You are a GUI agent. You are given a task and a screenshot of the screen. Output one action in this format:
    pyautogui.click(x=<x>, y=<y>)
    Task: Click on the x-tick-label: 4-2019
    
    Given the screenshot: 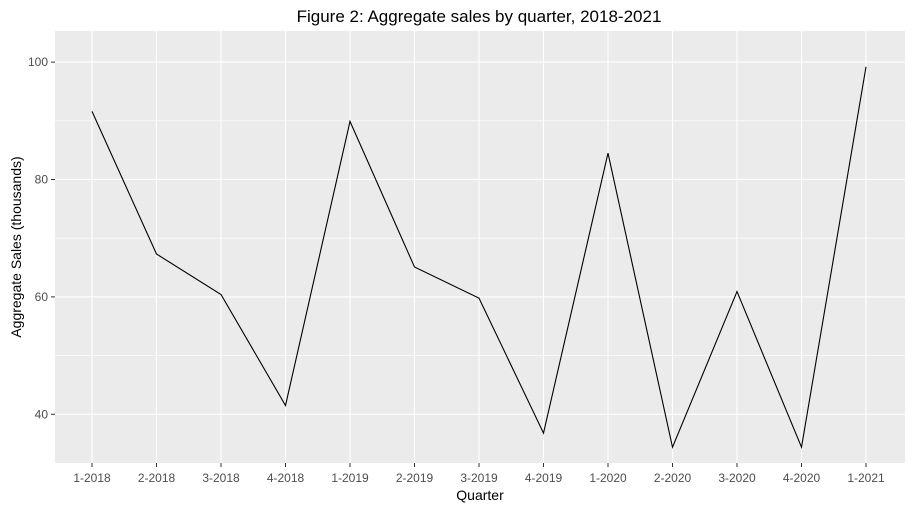 What is the action you would take?
    pyautogui.click(x=544, y=478)
    